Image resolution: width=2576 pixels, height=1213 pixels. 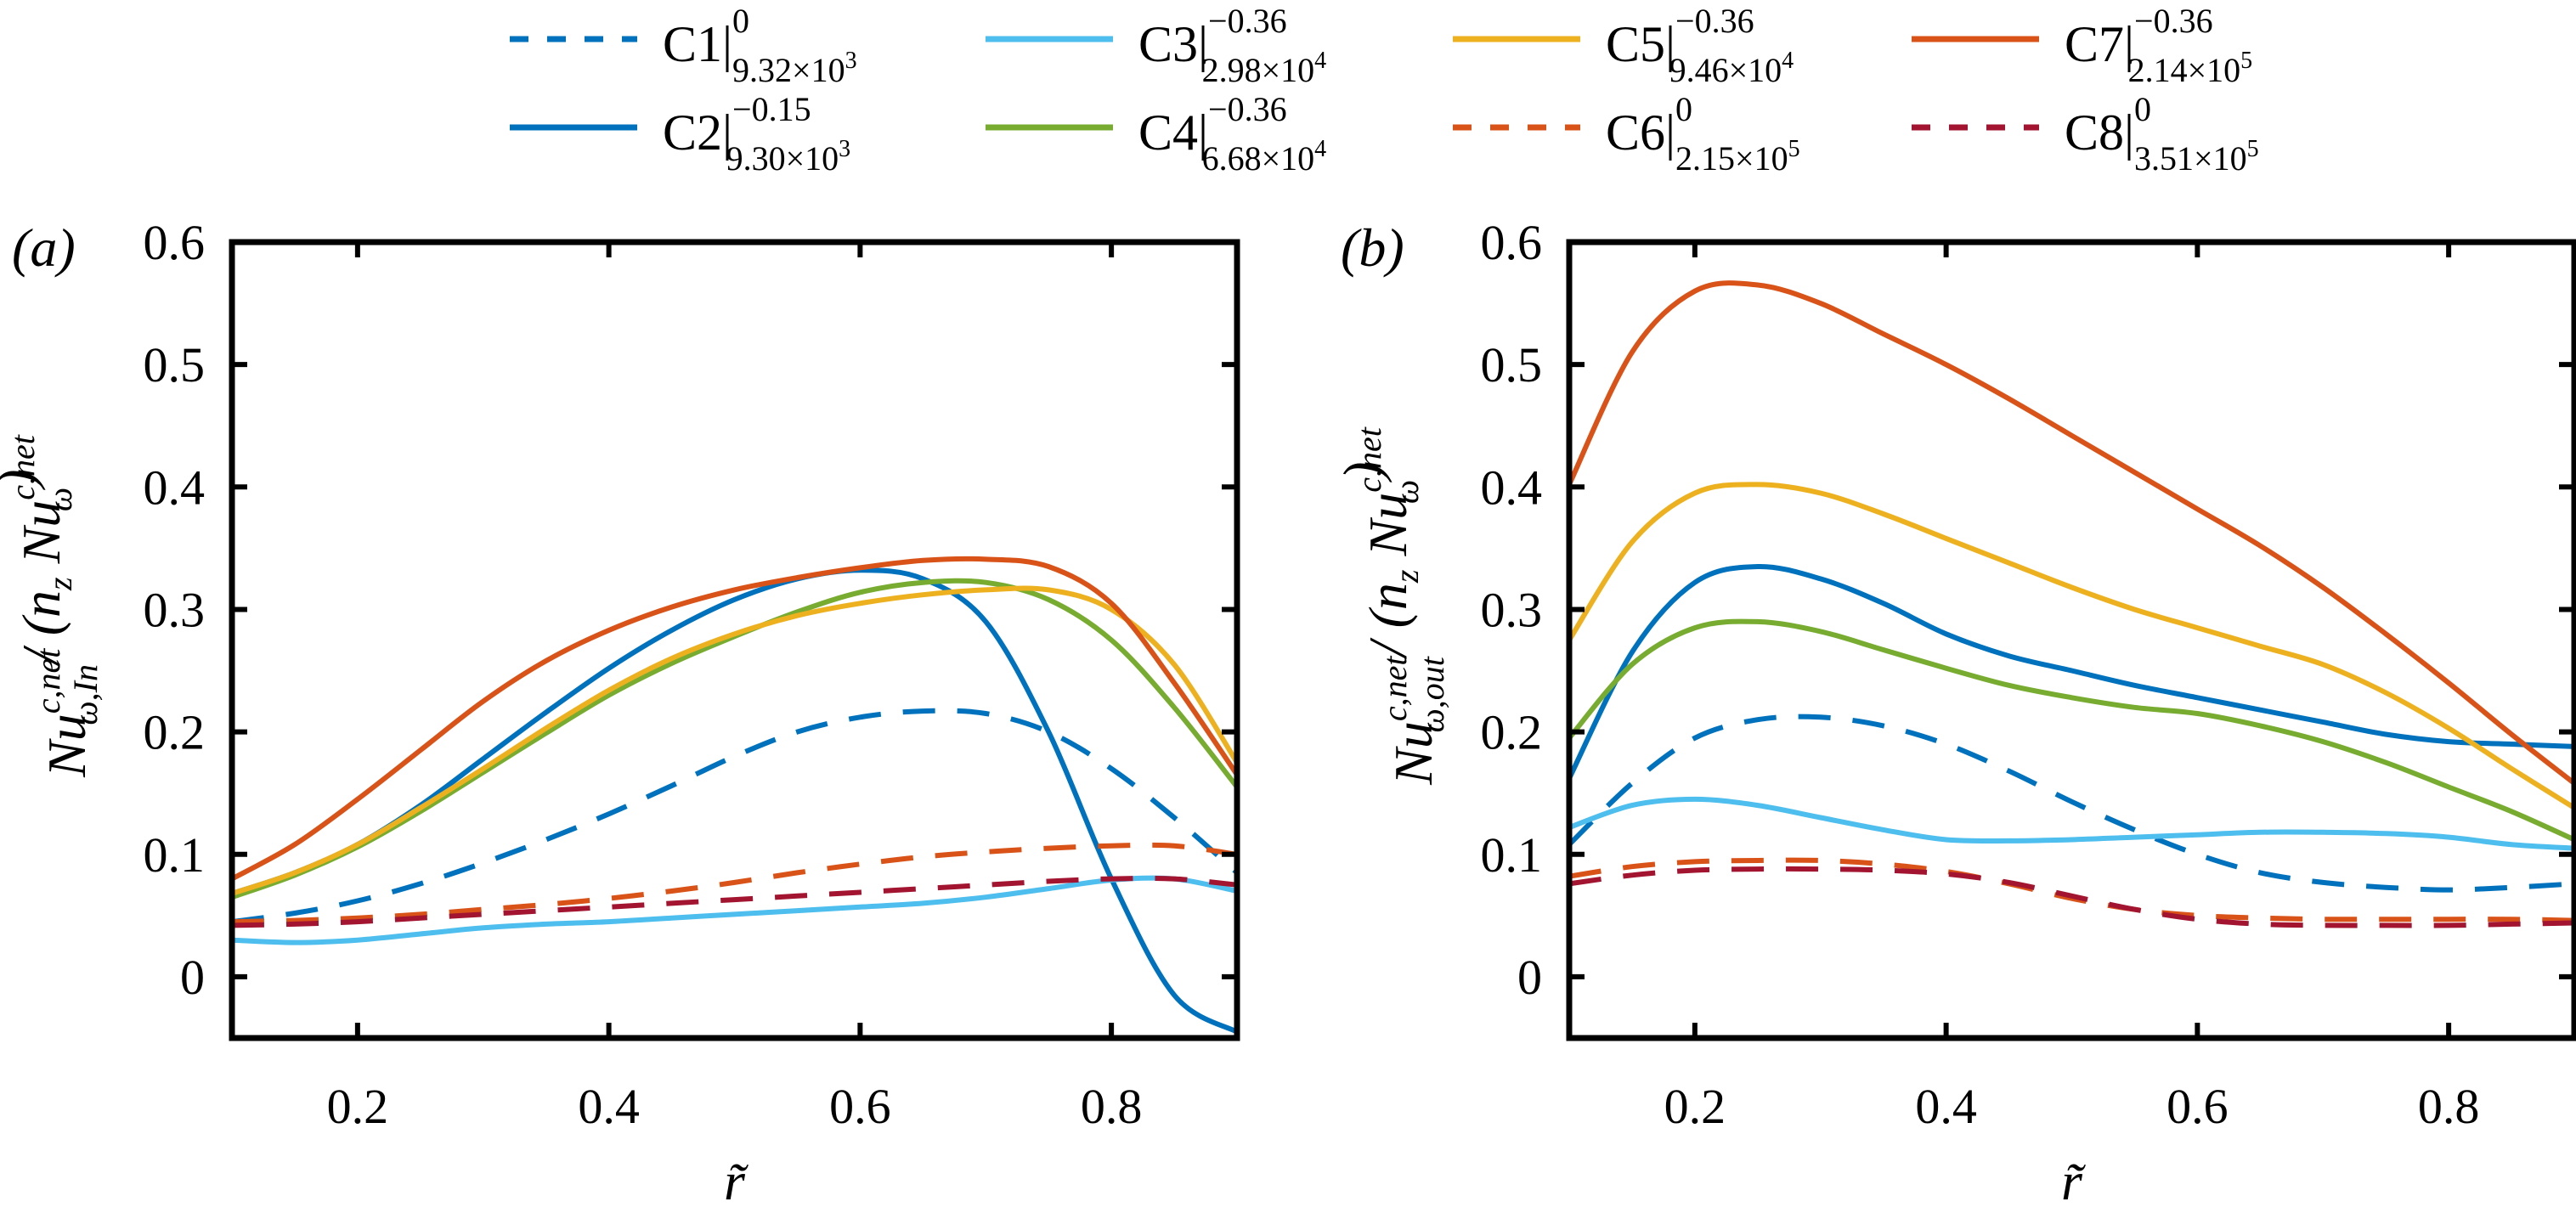 I want to click on legend-entry-c1: C1|0 9.32×103, so click(x=683, y=45).